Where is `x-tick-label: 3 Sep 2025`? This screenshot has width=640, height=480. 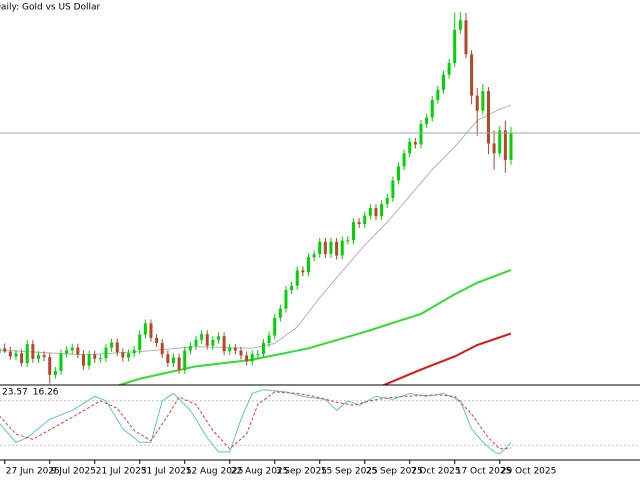 x-tick-label: 3 Sep 2025 is located at coordinates (301, 472).